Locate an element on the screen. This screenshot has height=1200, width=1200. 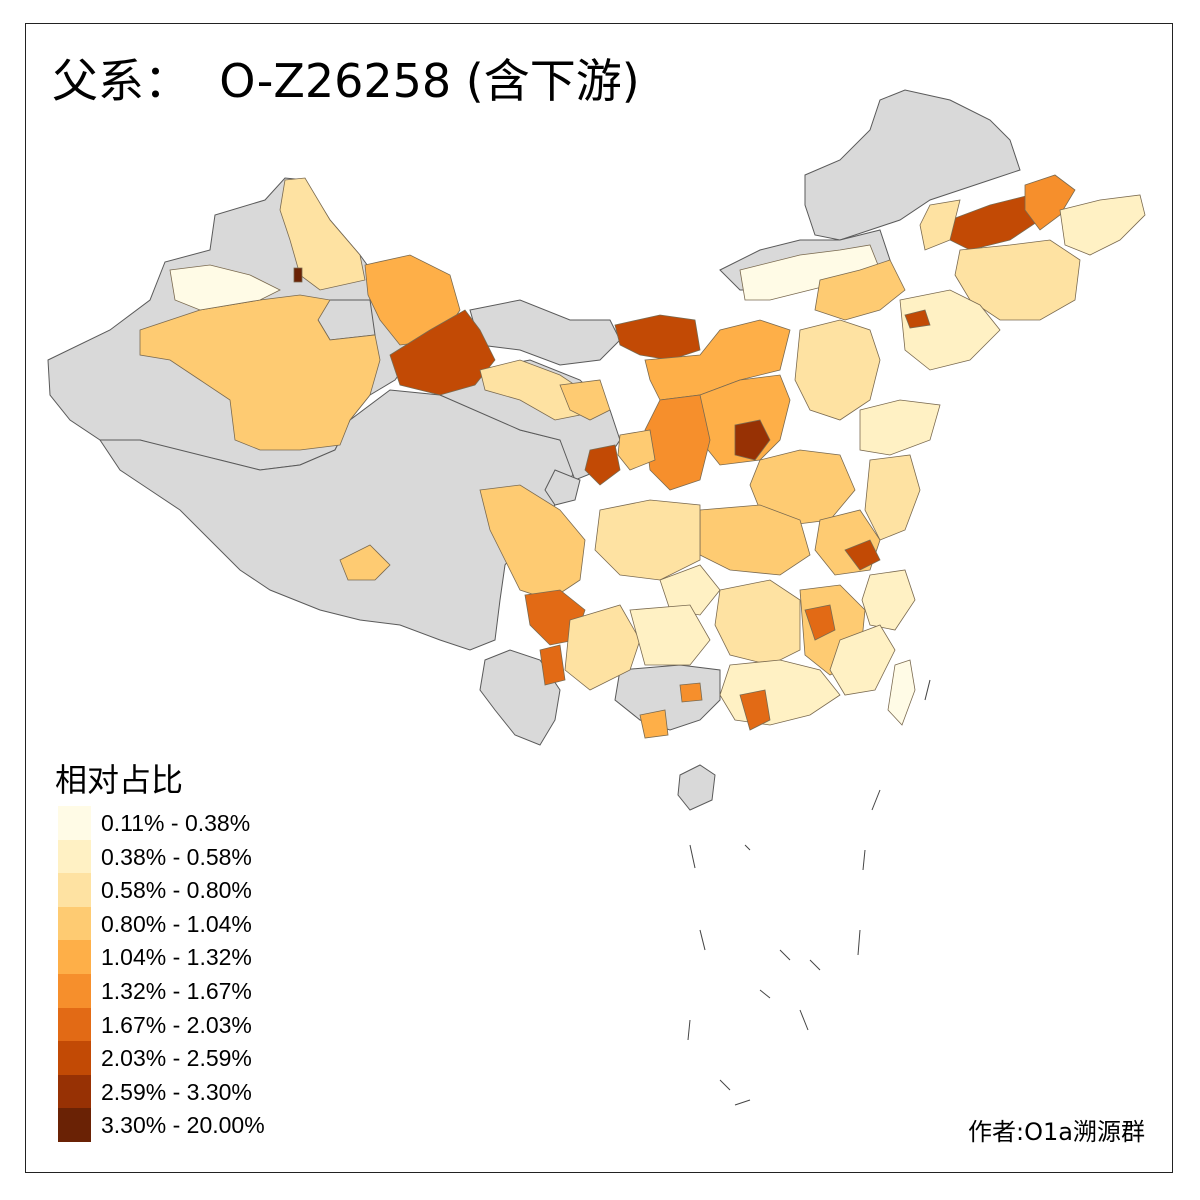
legend-item: 0.11% - 0.38% is located at coordinates (218, 823).